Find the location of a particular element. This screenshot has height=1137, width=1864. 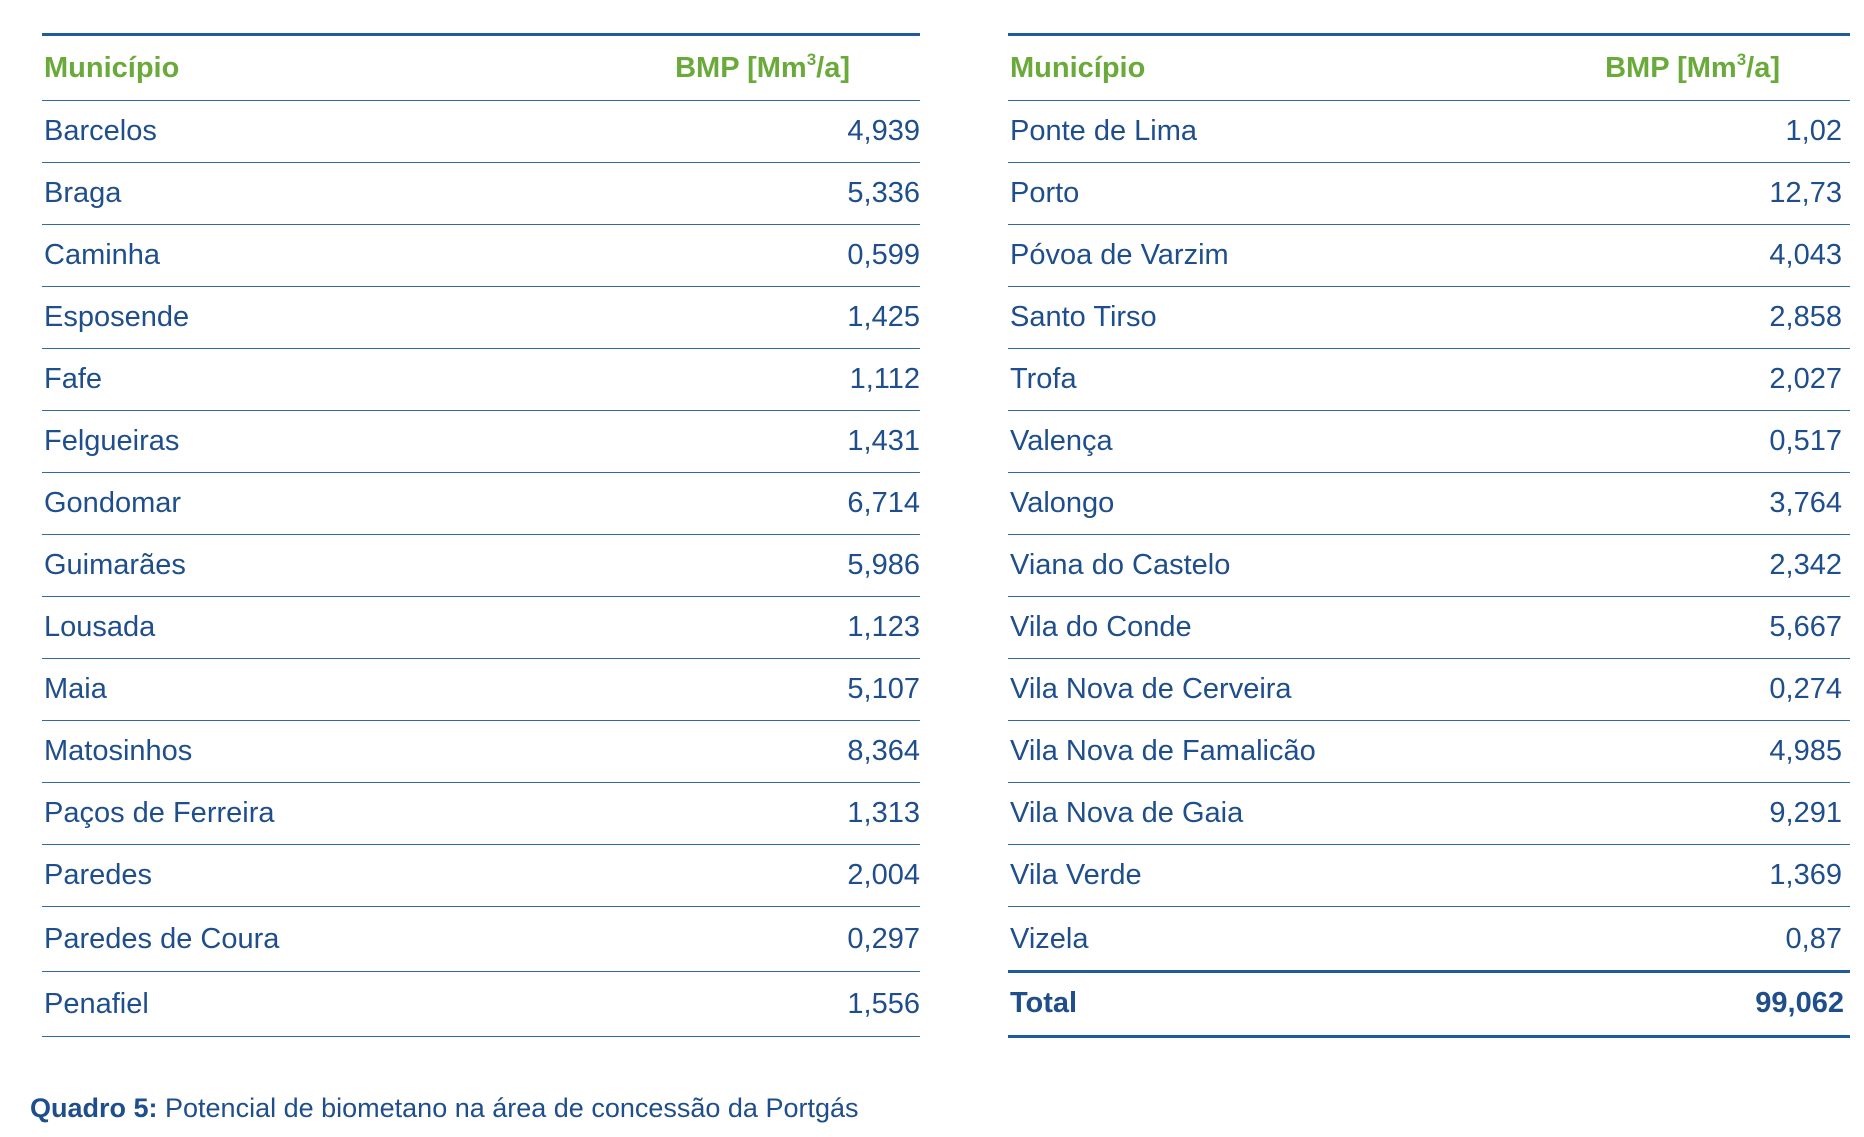

table-row: Barcelos 4,939 is located at coordinates (481, 132).